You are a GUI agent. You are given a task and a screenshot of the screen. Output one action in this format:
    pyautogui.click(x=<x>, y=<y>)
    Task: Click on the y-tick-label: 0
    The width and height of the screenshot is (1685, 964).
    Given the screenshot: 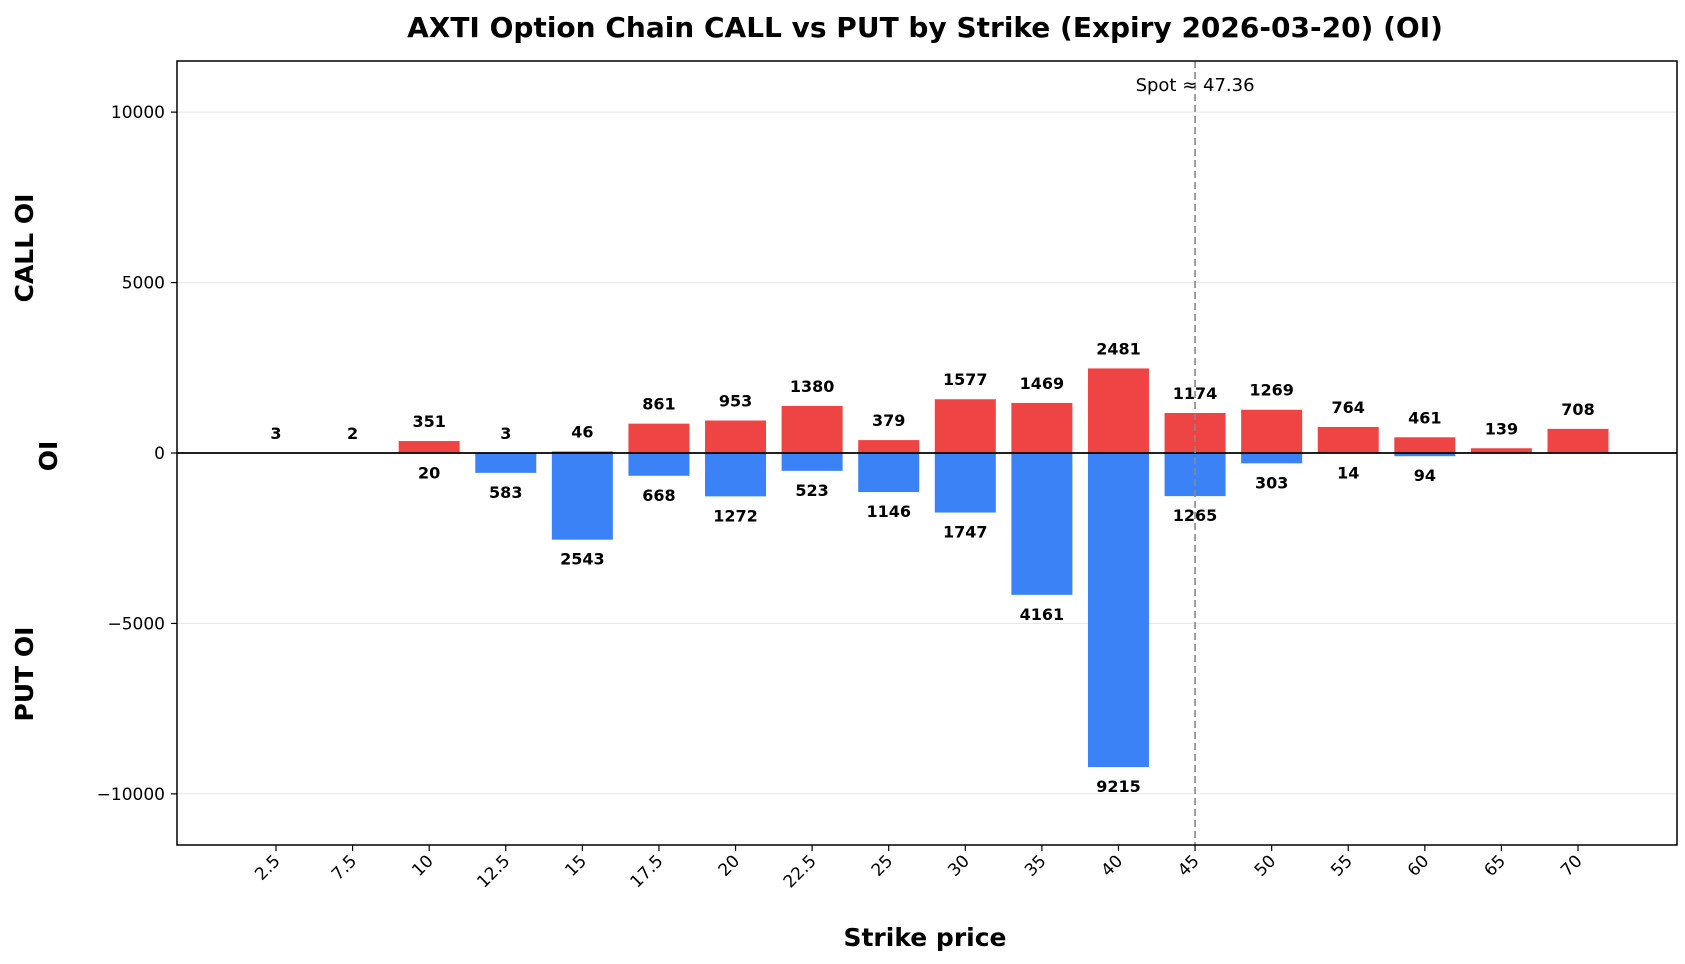 What is the action you would take?
    pyautogui.click(x=159, y=454)
    